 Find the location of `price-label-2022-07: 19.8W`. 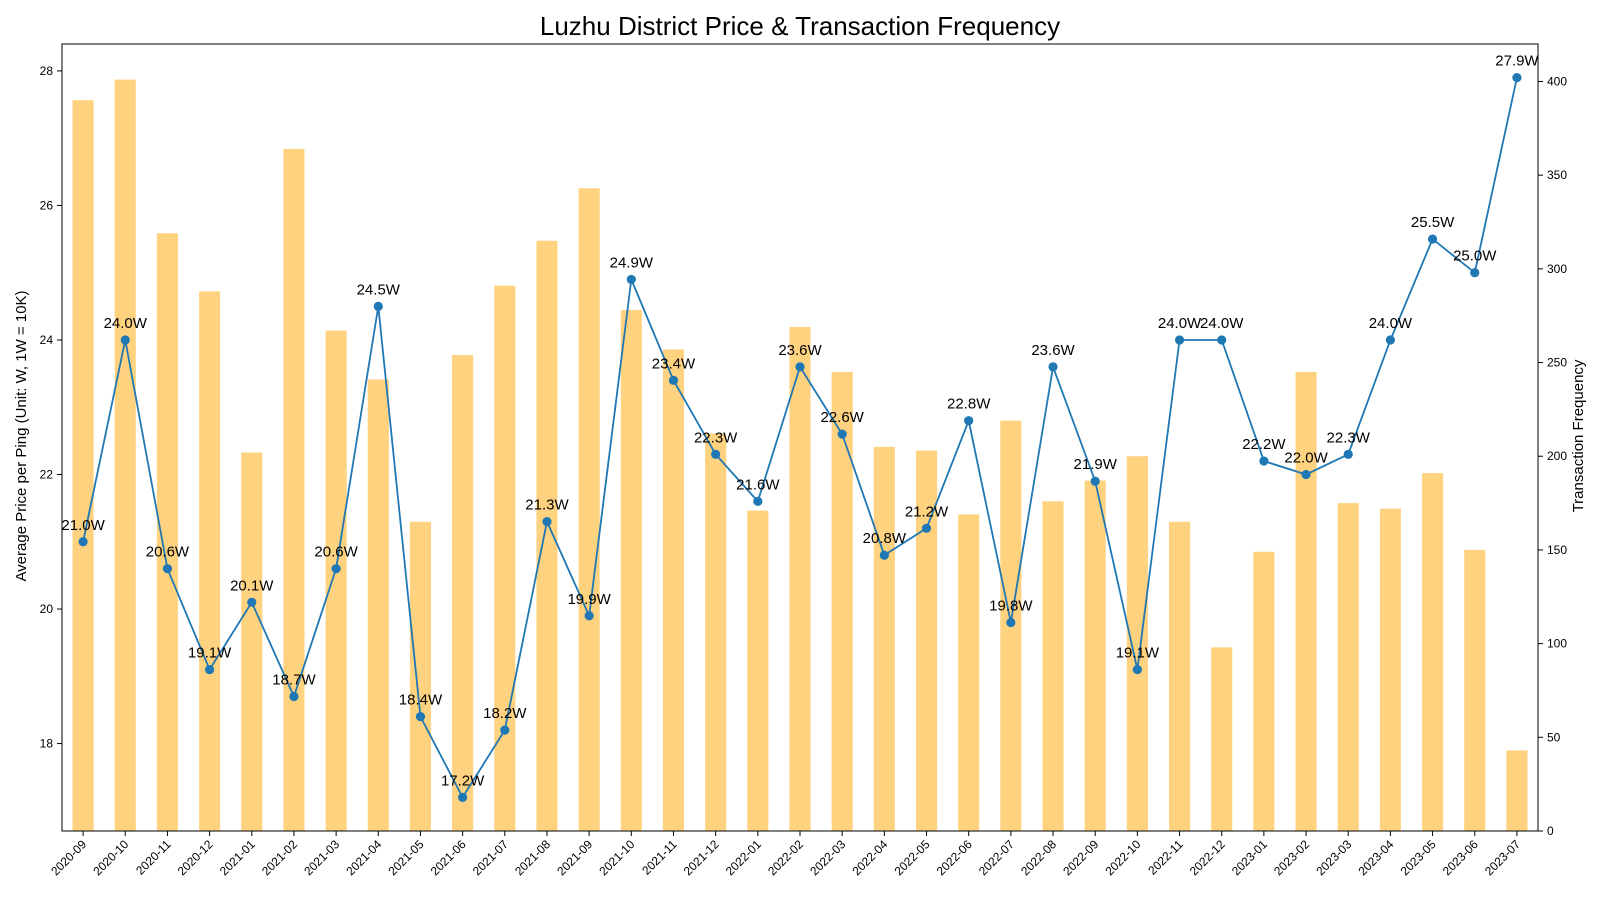

price-label-2022-07: 19.8W is located at coordinates (1011, 605).